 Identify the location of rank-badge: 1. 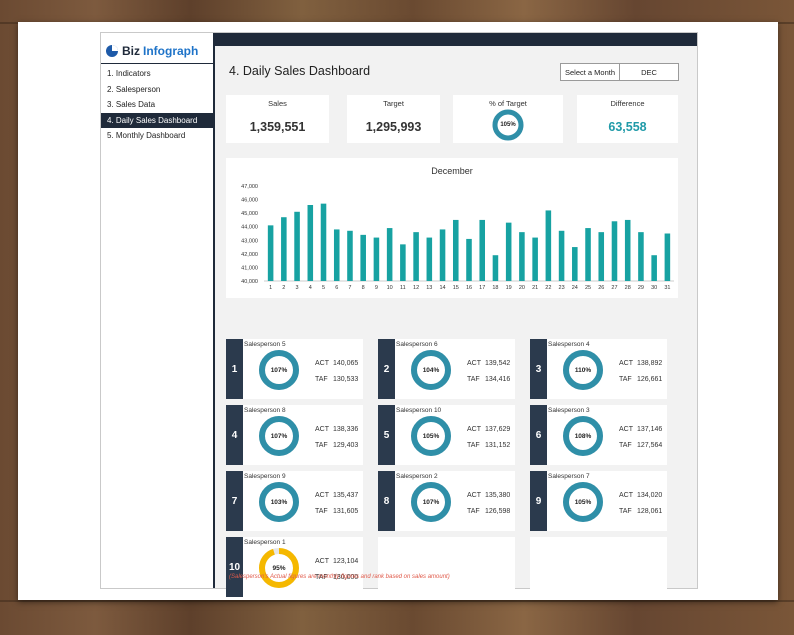
(234, 369).